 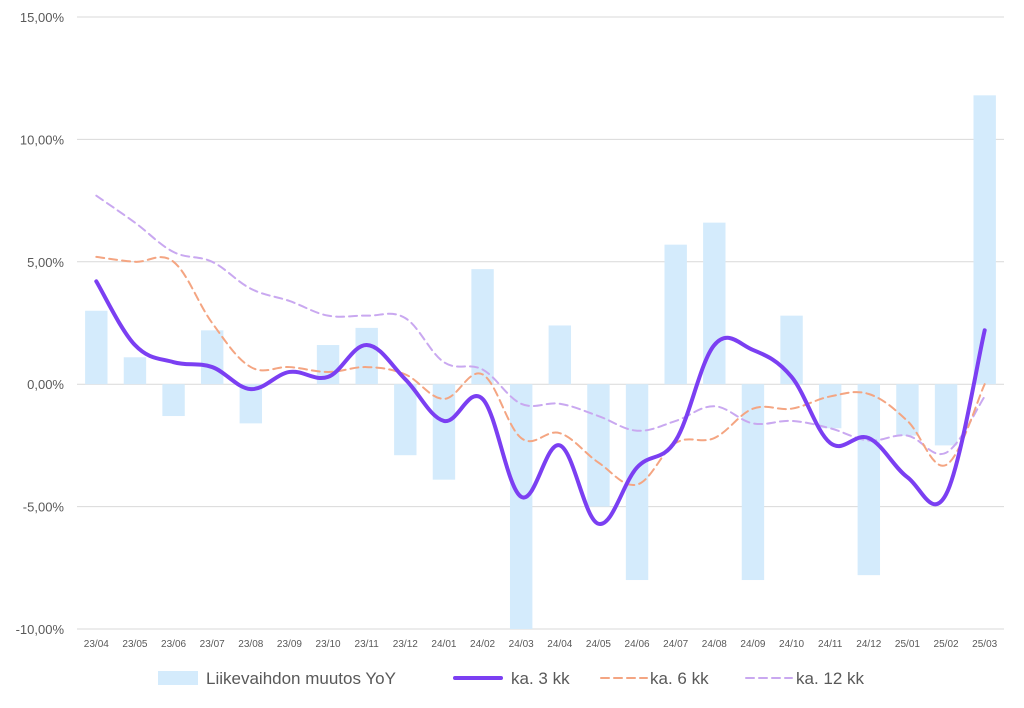 What do you see at coordinates (637, 644) in the screenshot?
I see `x-tick-label: 24/06` at bounding box center [637, 644].